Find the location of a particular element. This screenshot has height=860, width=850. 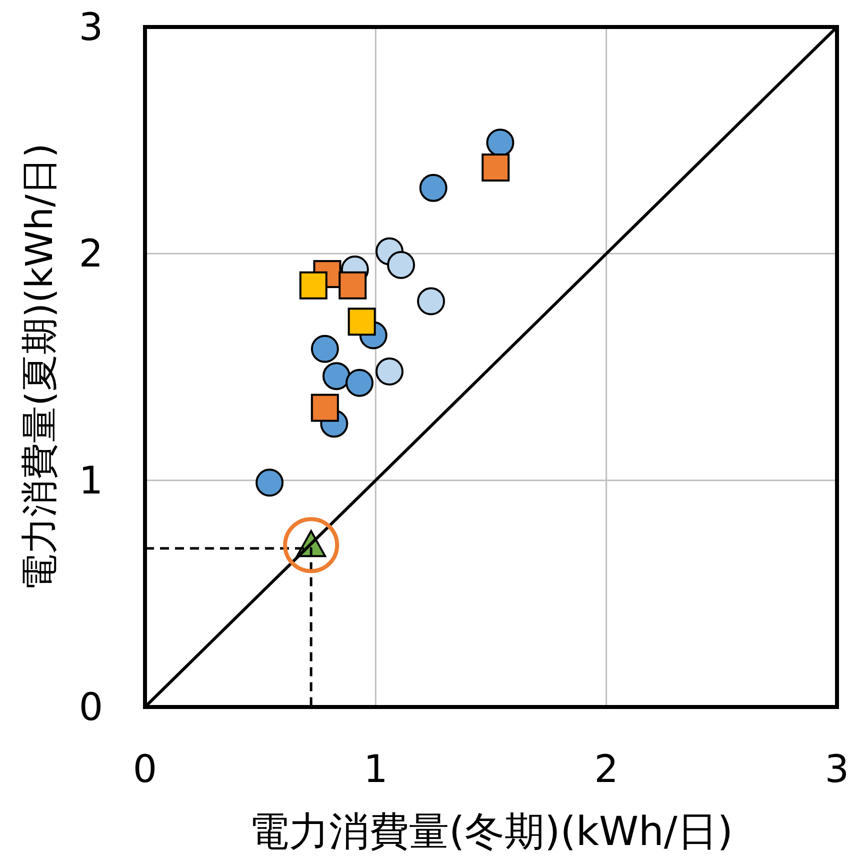

y-tick-label: 1 is located at coordinates (90, 480).